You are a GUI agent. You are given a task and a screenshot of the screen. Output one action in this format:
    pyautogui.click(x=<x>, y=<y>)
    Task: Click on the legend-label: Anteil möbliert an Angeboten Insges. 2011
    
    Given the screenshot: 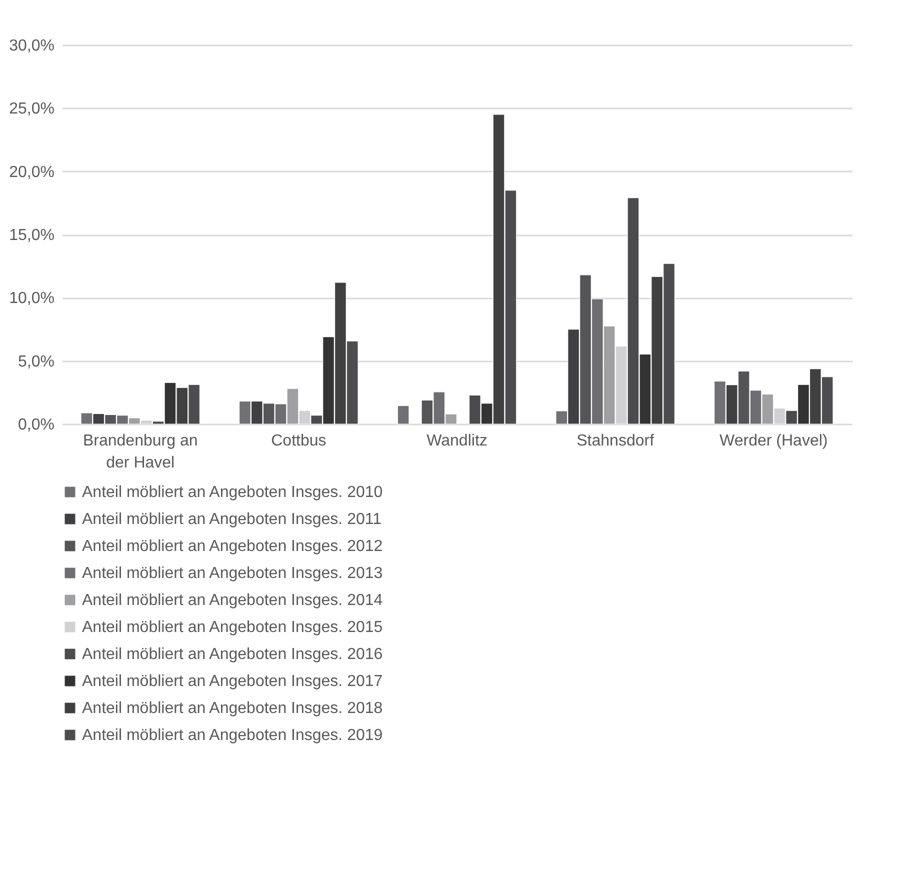 What is the action you would take?
    pyautogui.click(x=232, y=519)
    